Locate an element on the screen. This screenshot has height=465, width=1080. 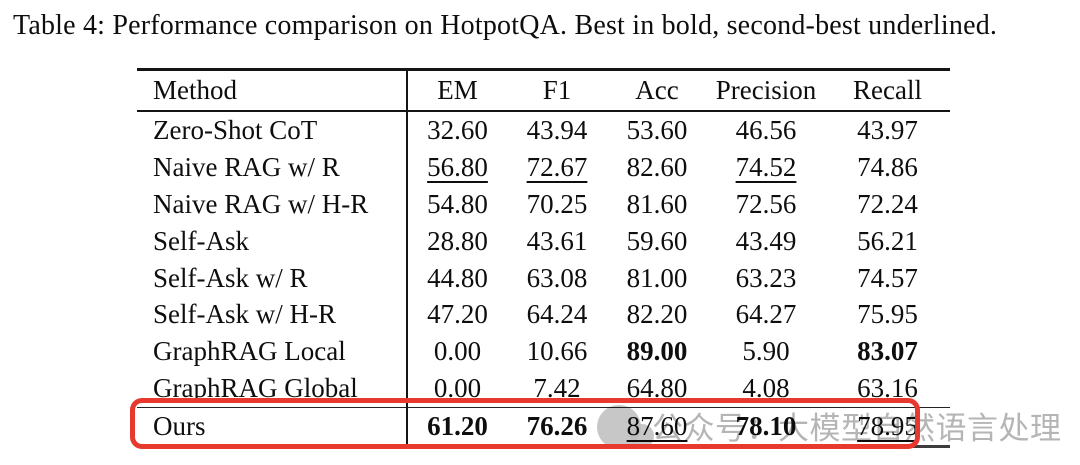
metric-value-text: 47.20 is located at coordinates (457, 314).